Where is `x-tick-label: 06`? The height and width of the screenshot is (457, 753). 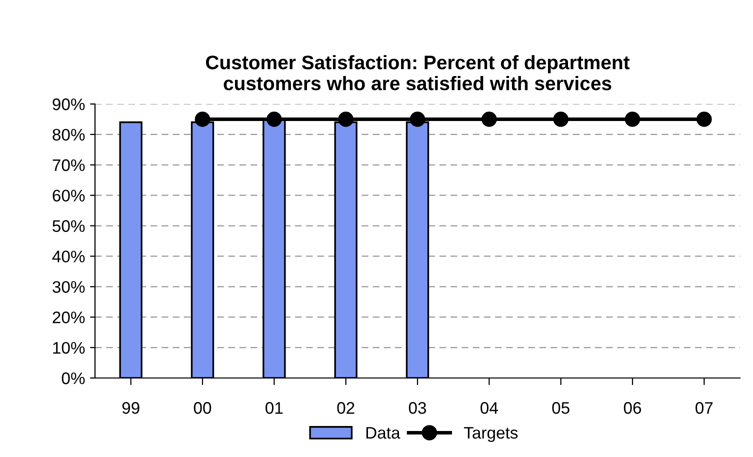
x-tick-label: 06 is located at coordinates (633, 408).